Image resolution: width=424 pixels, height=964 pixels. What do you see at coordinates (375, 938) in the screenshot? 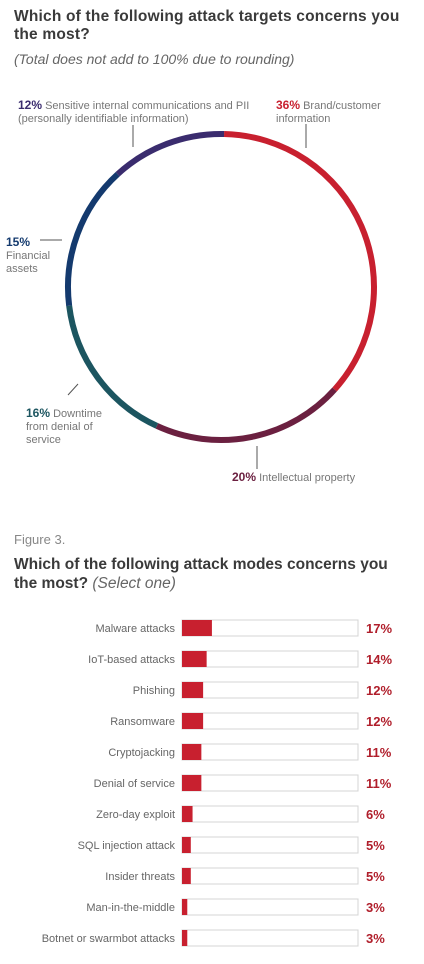
I see `bar-value-label-10: 3%` at bounding box center [375, 938].